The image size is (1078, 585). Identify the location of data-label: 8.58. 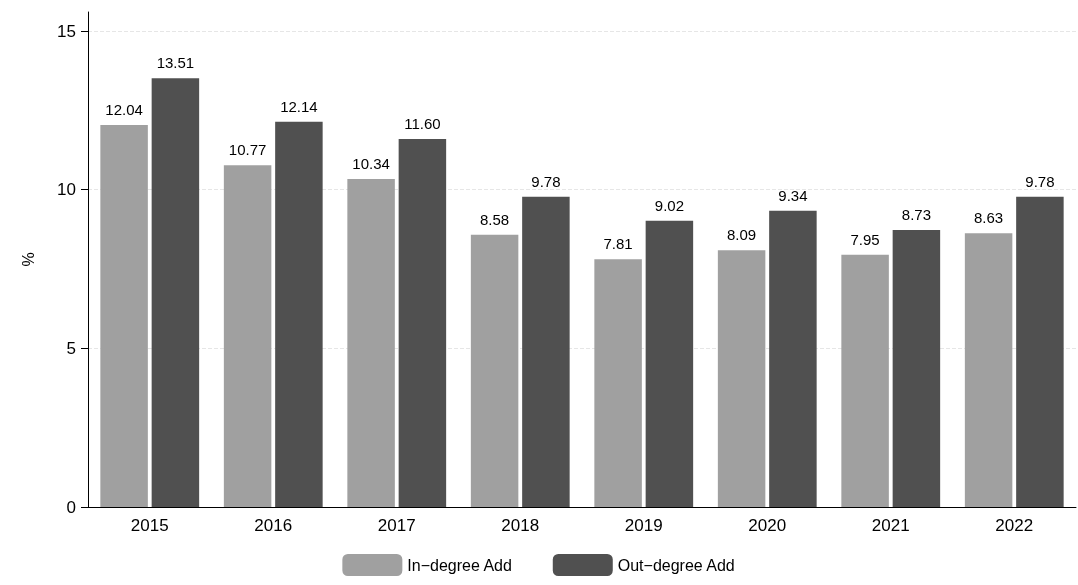
(495, 219).